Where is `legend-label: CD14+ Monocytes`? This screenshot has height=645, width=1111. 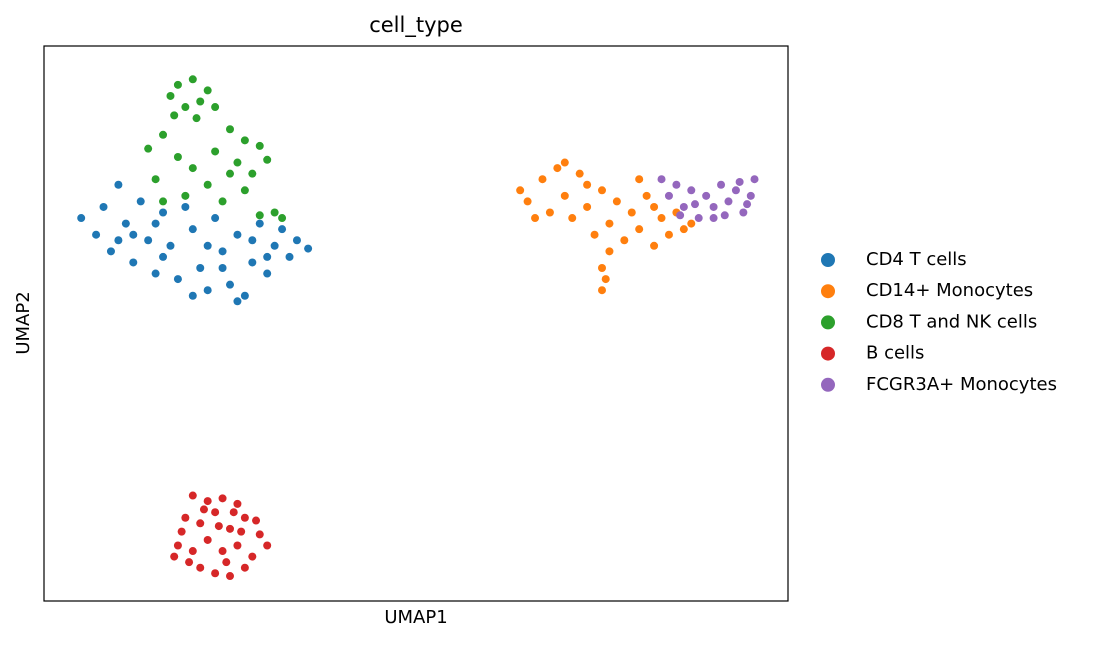 legend-label: CD14+ Monocytes is located at coordinates (949, 290).